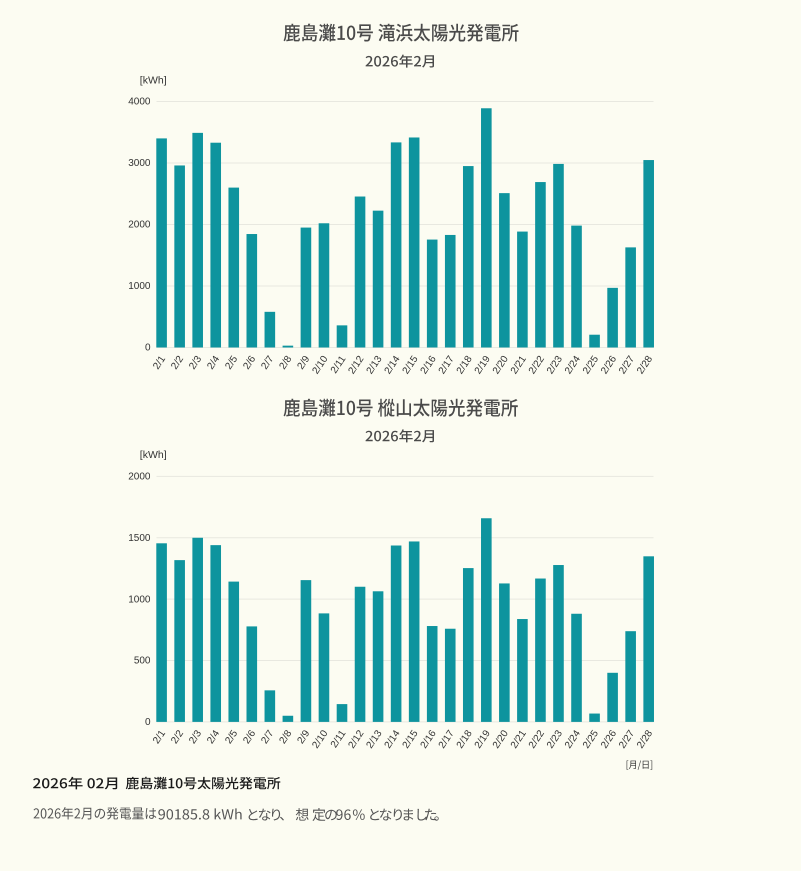 This screenshot has height=871, width=801. I want to click on svg-text: 3000, so click(139, 163).